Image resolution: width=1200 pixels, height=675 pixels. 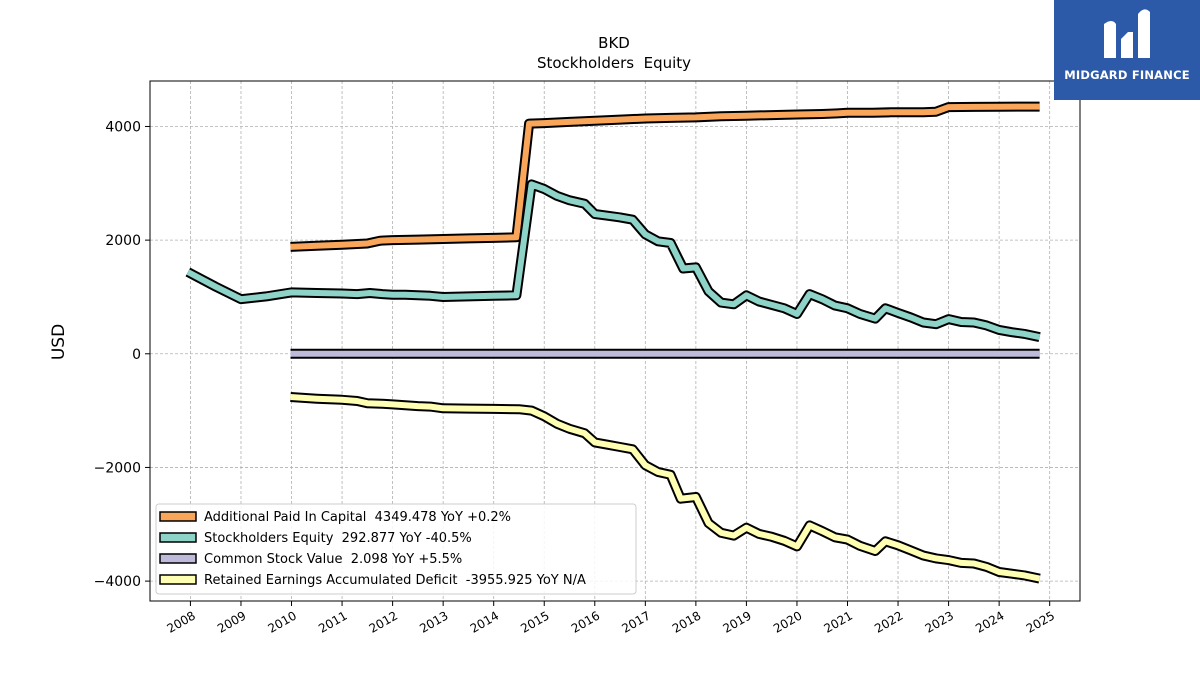 I want to click on x-tick-label: 2014, so click(x=484, y=621).